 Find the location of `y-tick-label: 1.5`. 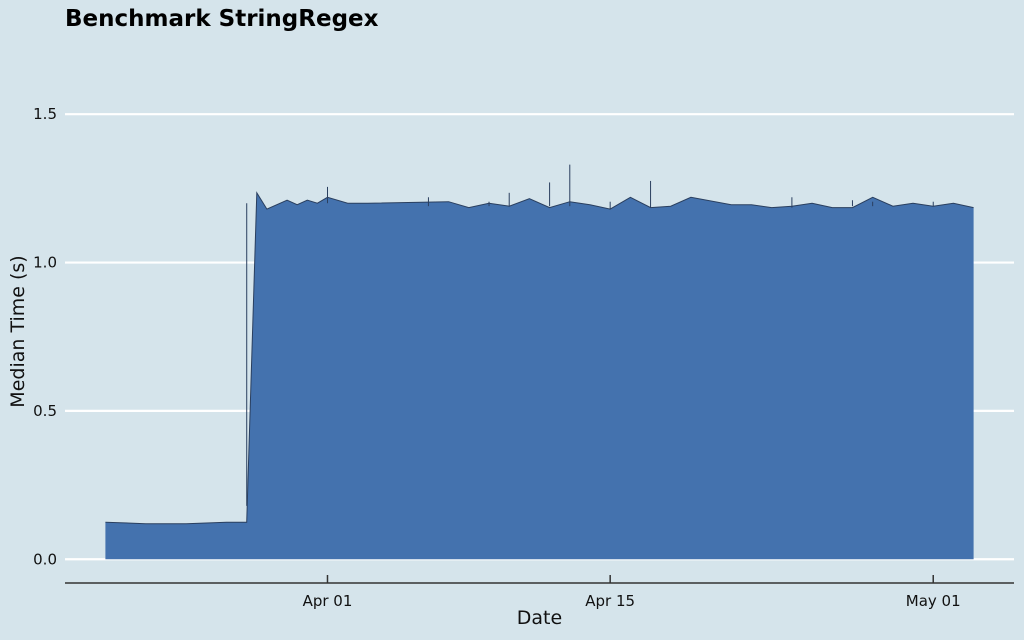

y-tick-label: 1.5 is located at coordinates (45, 114).